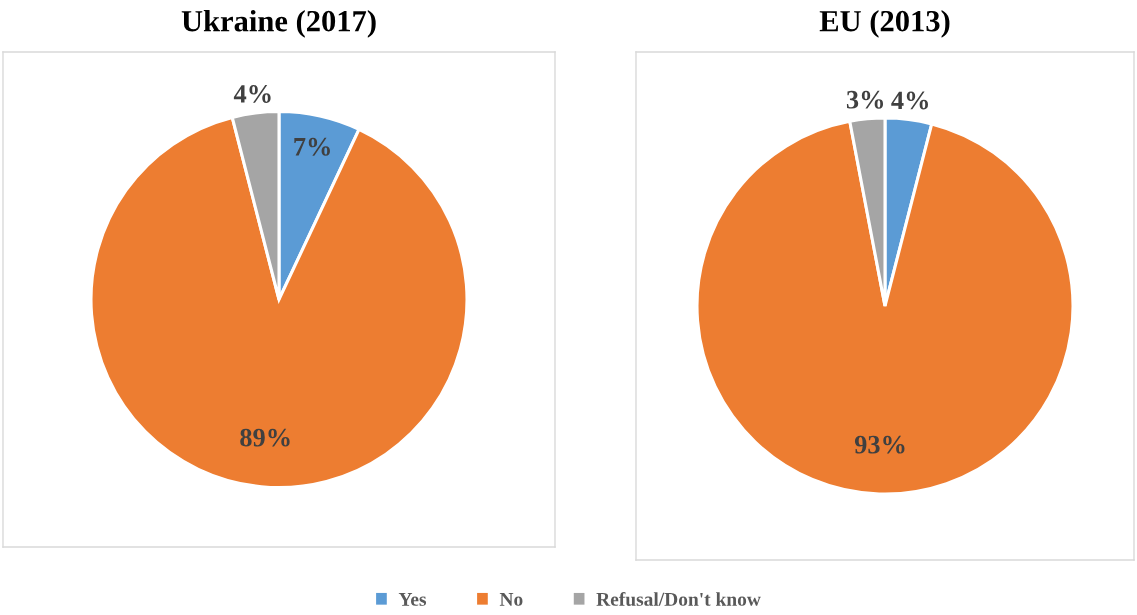 Image resolution: width=1137 pixels, height=615 pixels. I want to click on data-label: 89%, so click(265, 437).